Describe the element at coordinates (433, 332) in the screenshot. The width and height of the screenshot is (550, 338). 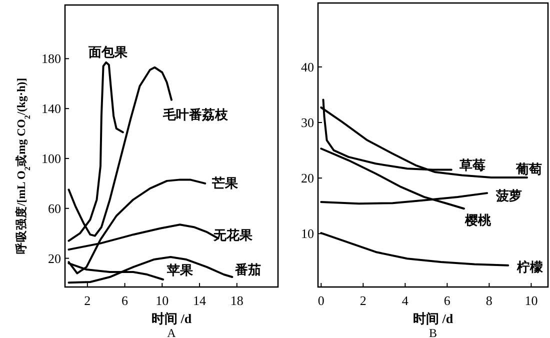
I see `text: B` at that location.